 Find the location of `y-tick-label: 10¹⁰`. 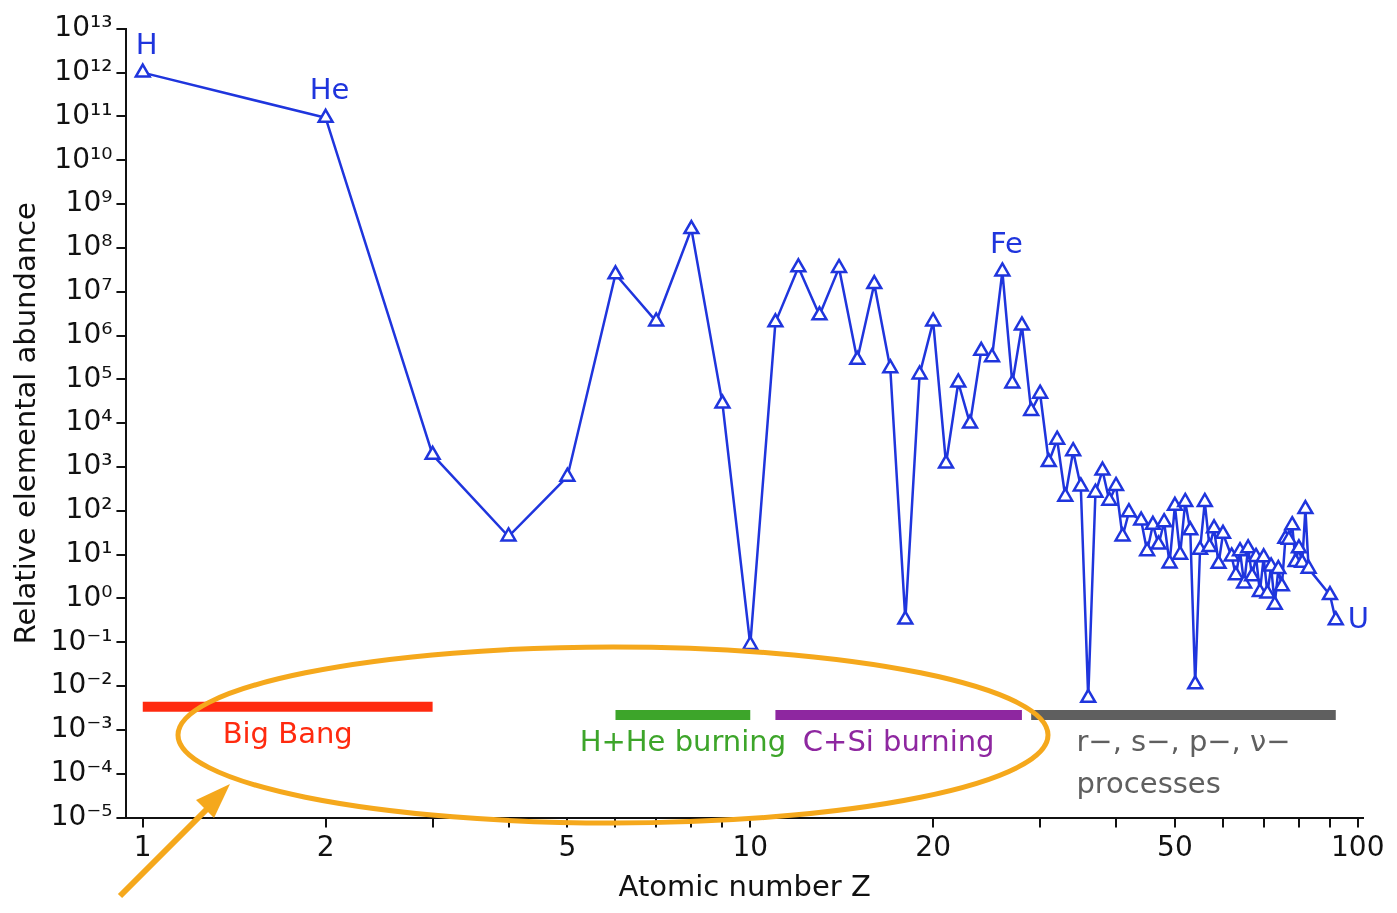

y-tick-label: 10¹⁰ is located at coordinates (83, 158).